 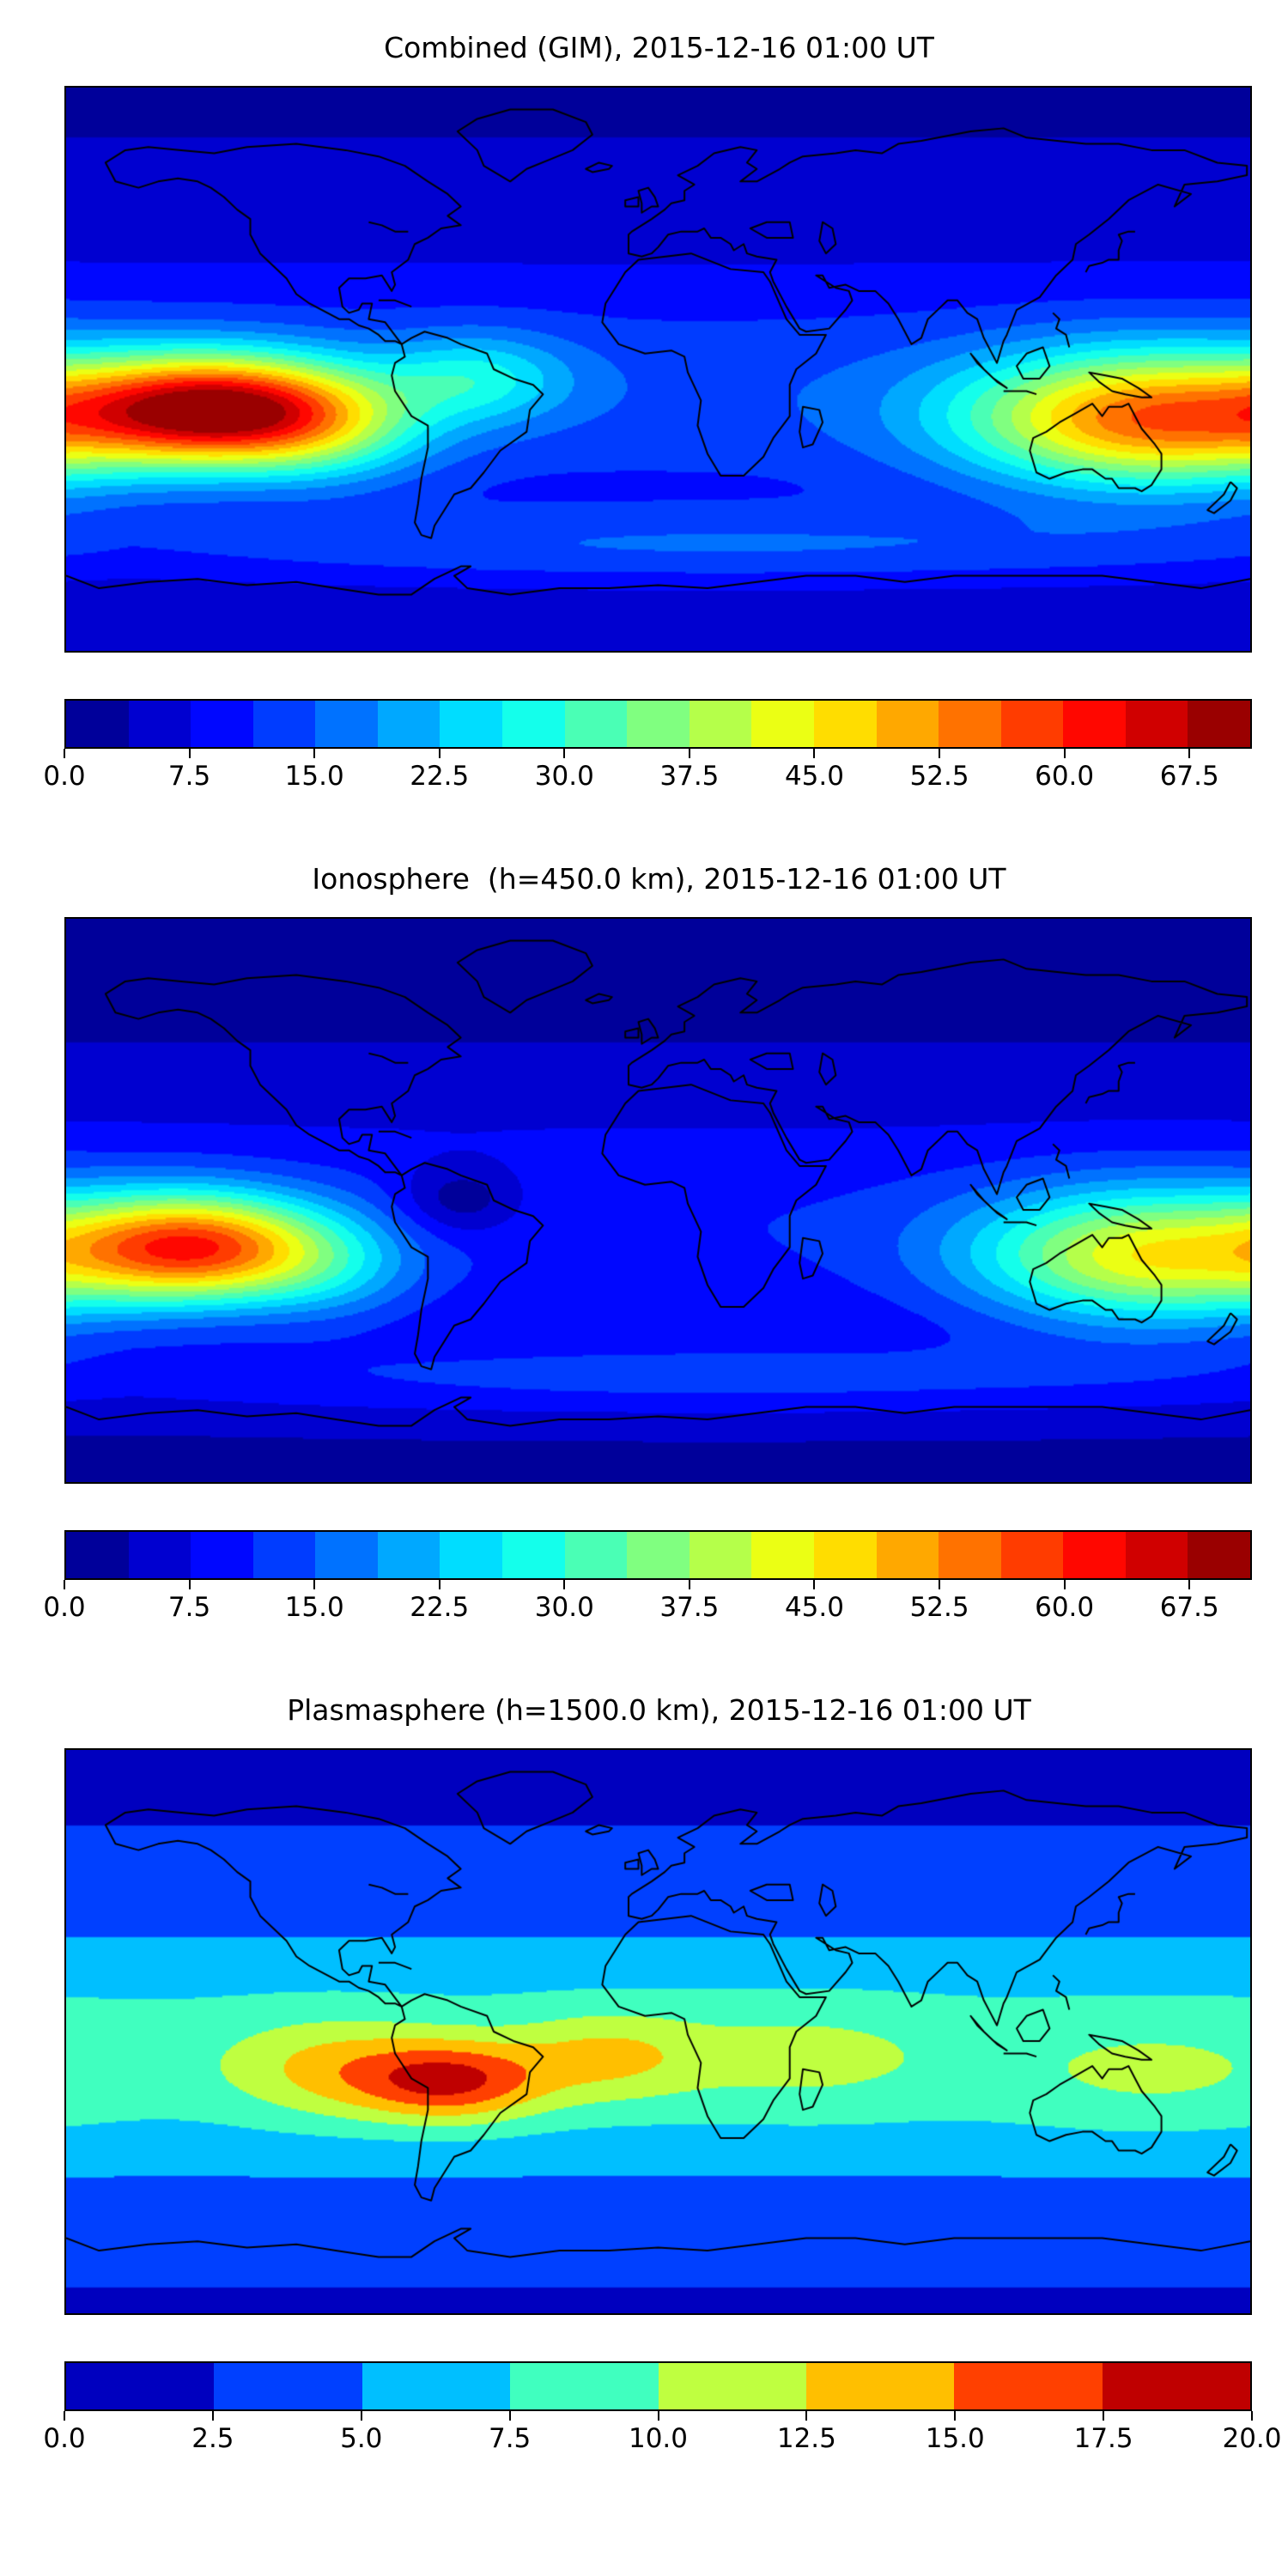 I want to click on colorbar-tick-label: 10.0, so click(x=658, y=2438).